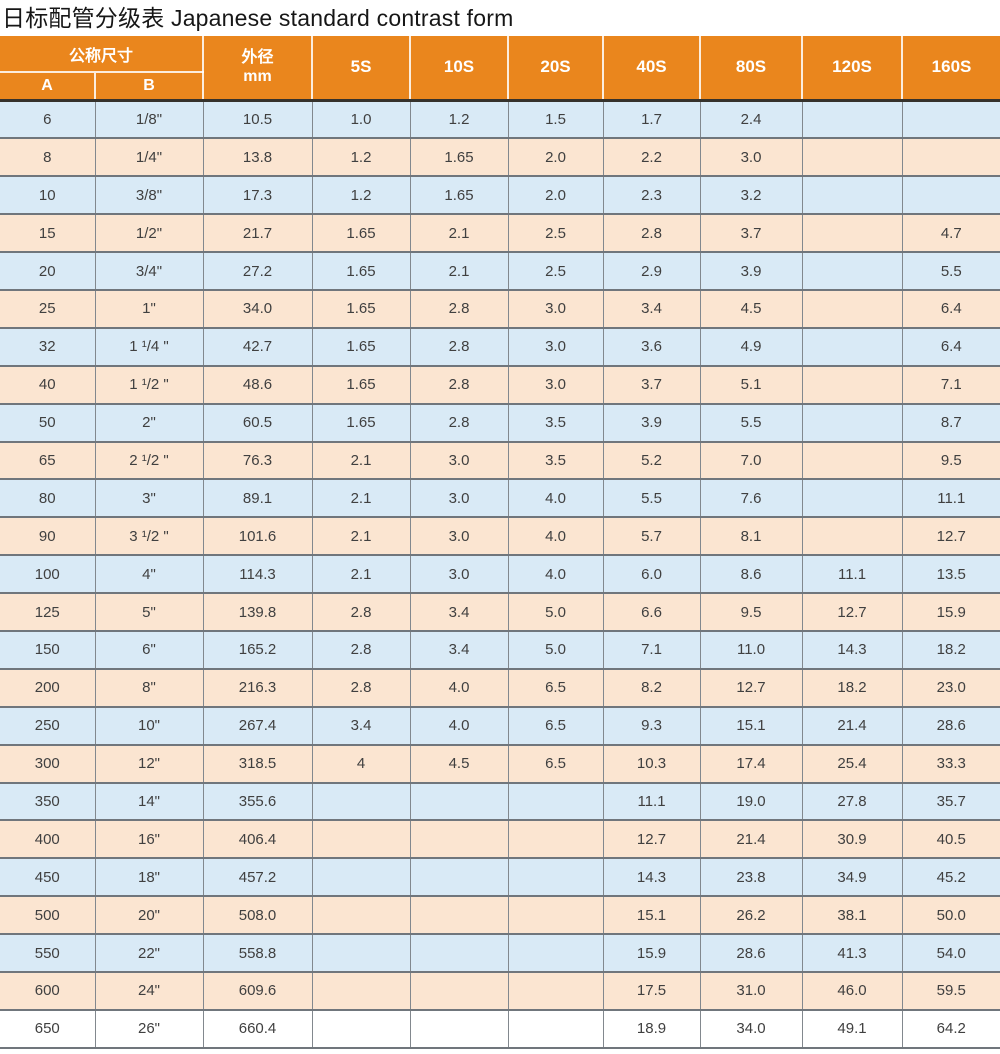 The width and height of the screenshot is (1000, 1054). I want to click on table-row: 50 2" 60.5 1.65 2.8 3.5 3.9 5.5 8.7, so click(500, 423).